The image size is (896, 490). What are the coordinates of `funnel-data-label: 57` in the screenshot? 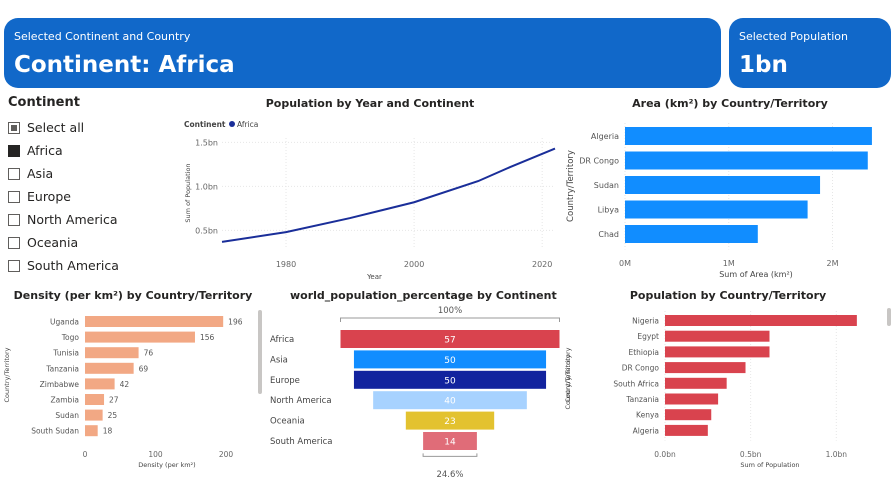 It's located at (449, 341).